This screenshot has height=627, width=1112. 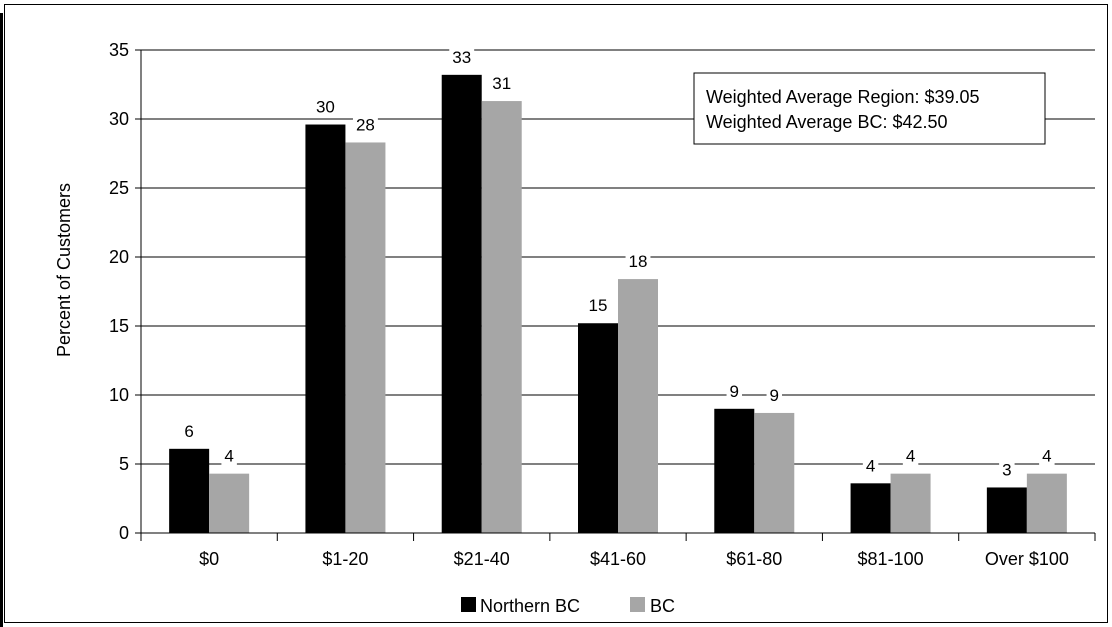 I want to click on data-label: 28, so click(x=365, y=124).